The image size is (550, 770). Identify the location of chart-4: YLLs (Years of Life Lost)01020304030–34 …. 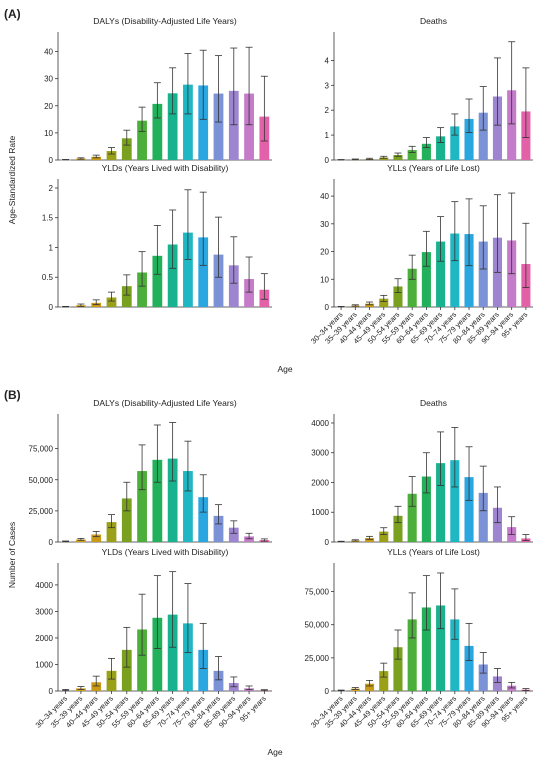
(421, 254).